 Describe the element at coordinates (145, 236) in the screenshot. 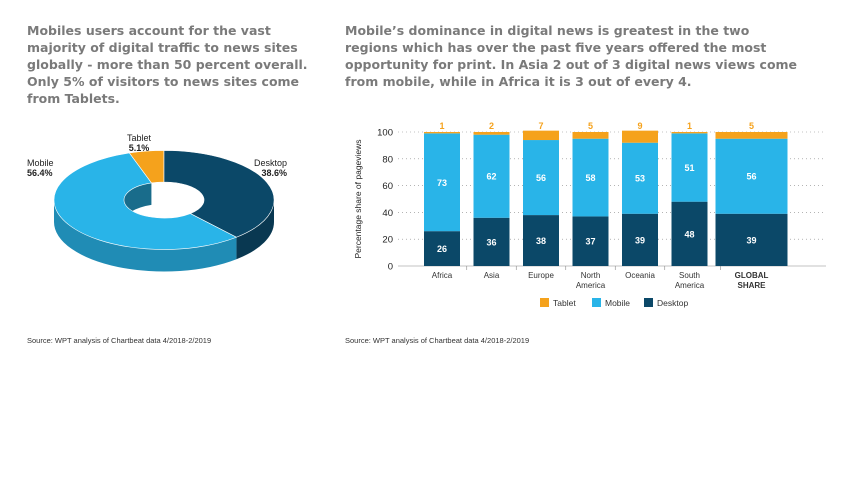

I see `donut-side-mobile` at that location.